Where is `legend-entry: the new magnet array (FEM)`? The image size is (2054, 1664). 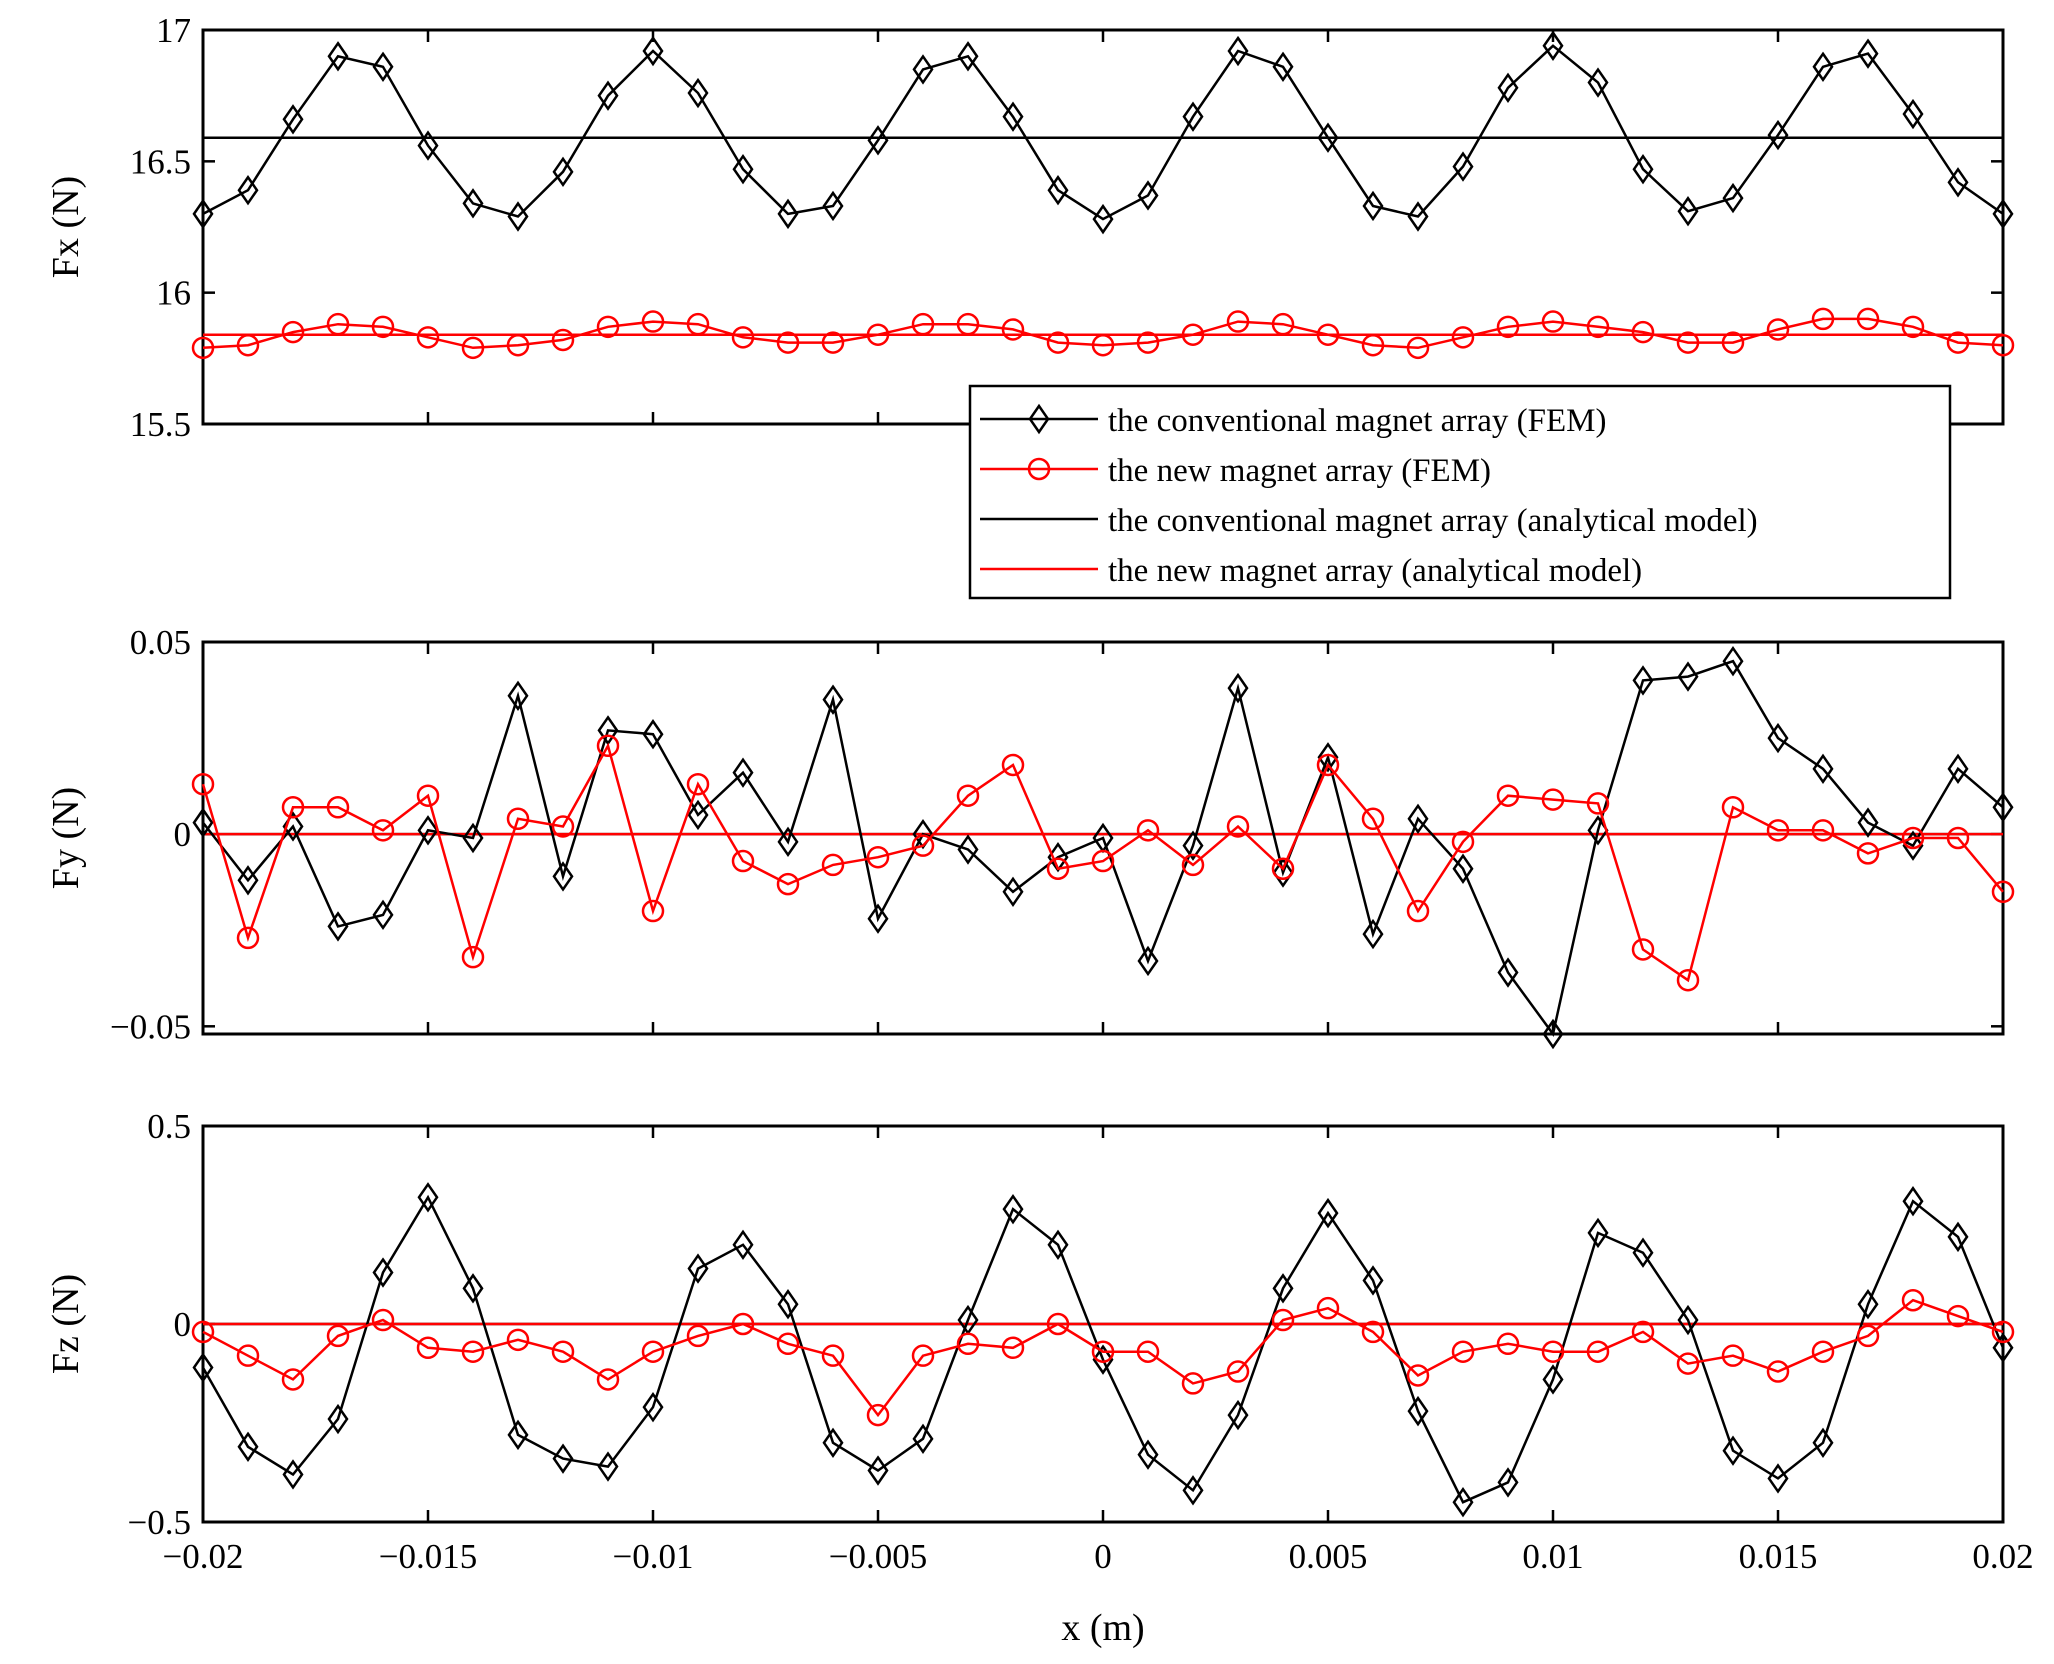
legend-entry: the new magnet array (FEM) is located at coordinates (1235, 471).